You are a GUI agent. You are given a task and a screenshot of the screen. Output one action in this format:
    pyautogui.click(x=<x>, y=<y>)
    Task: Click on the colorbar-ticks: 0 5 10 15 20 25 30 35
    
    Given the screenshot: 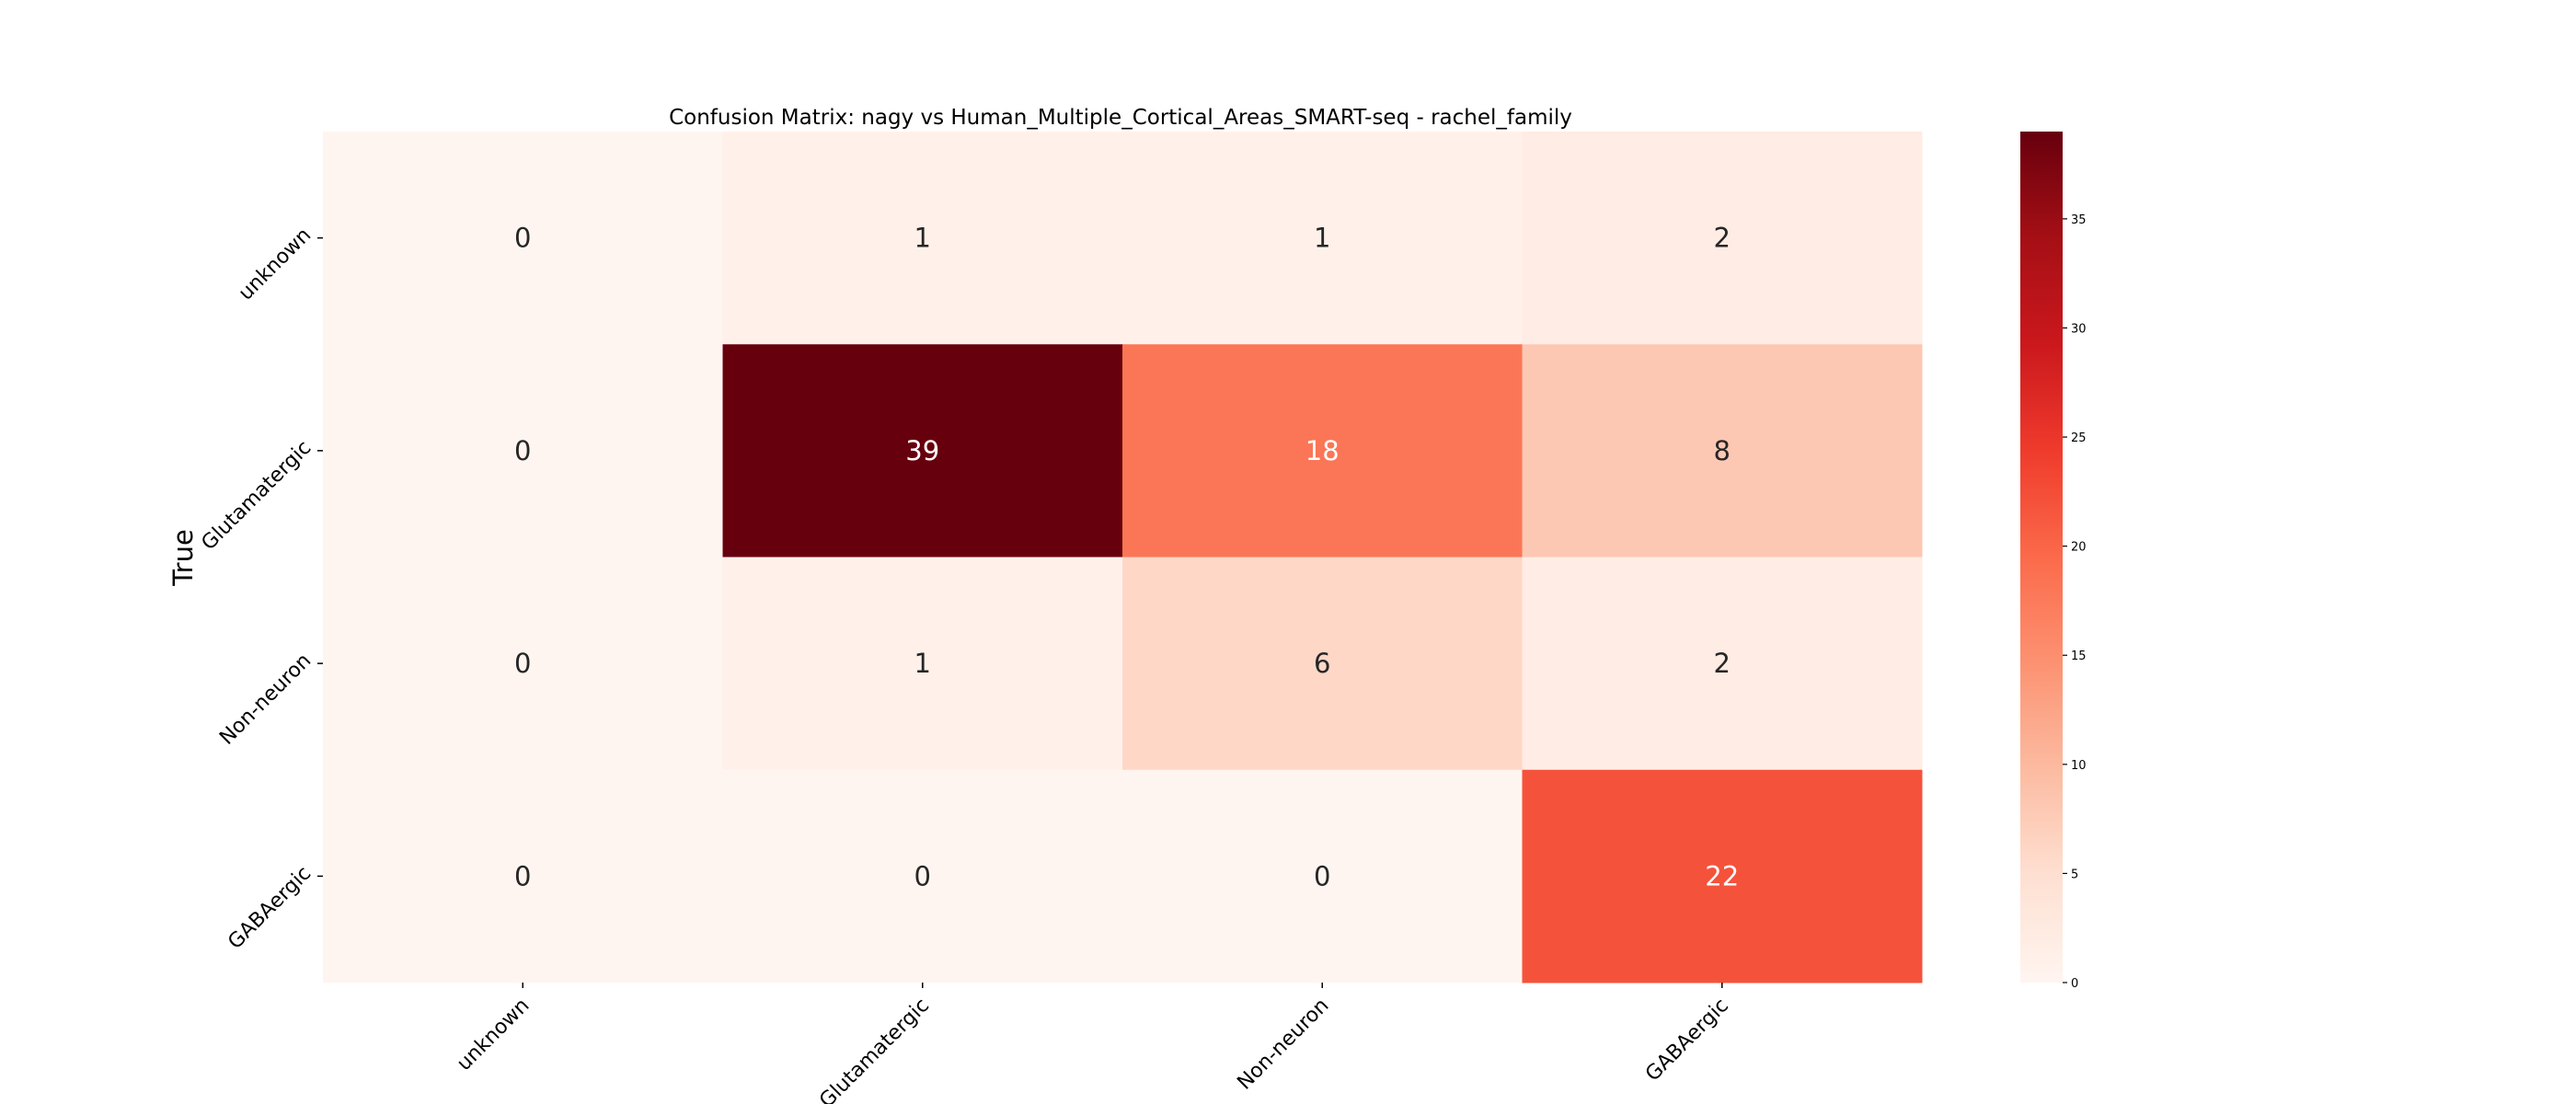 What is the action you would take?
    pyautogui.click(x=2075, y=602)
    